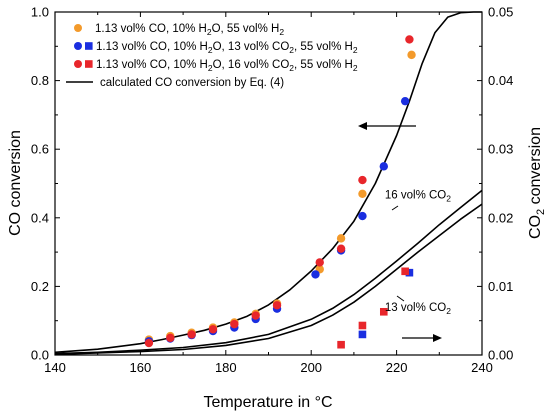 The image size is (550, 415). Describe the element at coordinates (40, 149) in the screenshot. I see `y-left-tick-label: 0.6` at that location.